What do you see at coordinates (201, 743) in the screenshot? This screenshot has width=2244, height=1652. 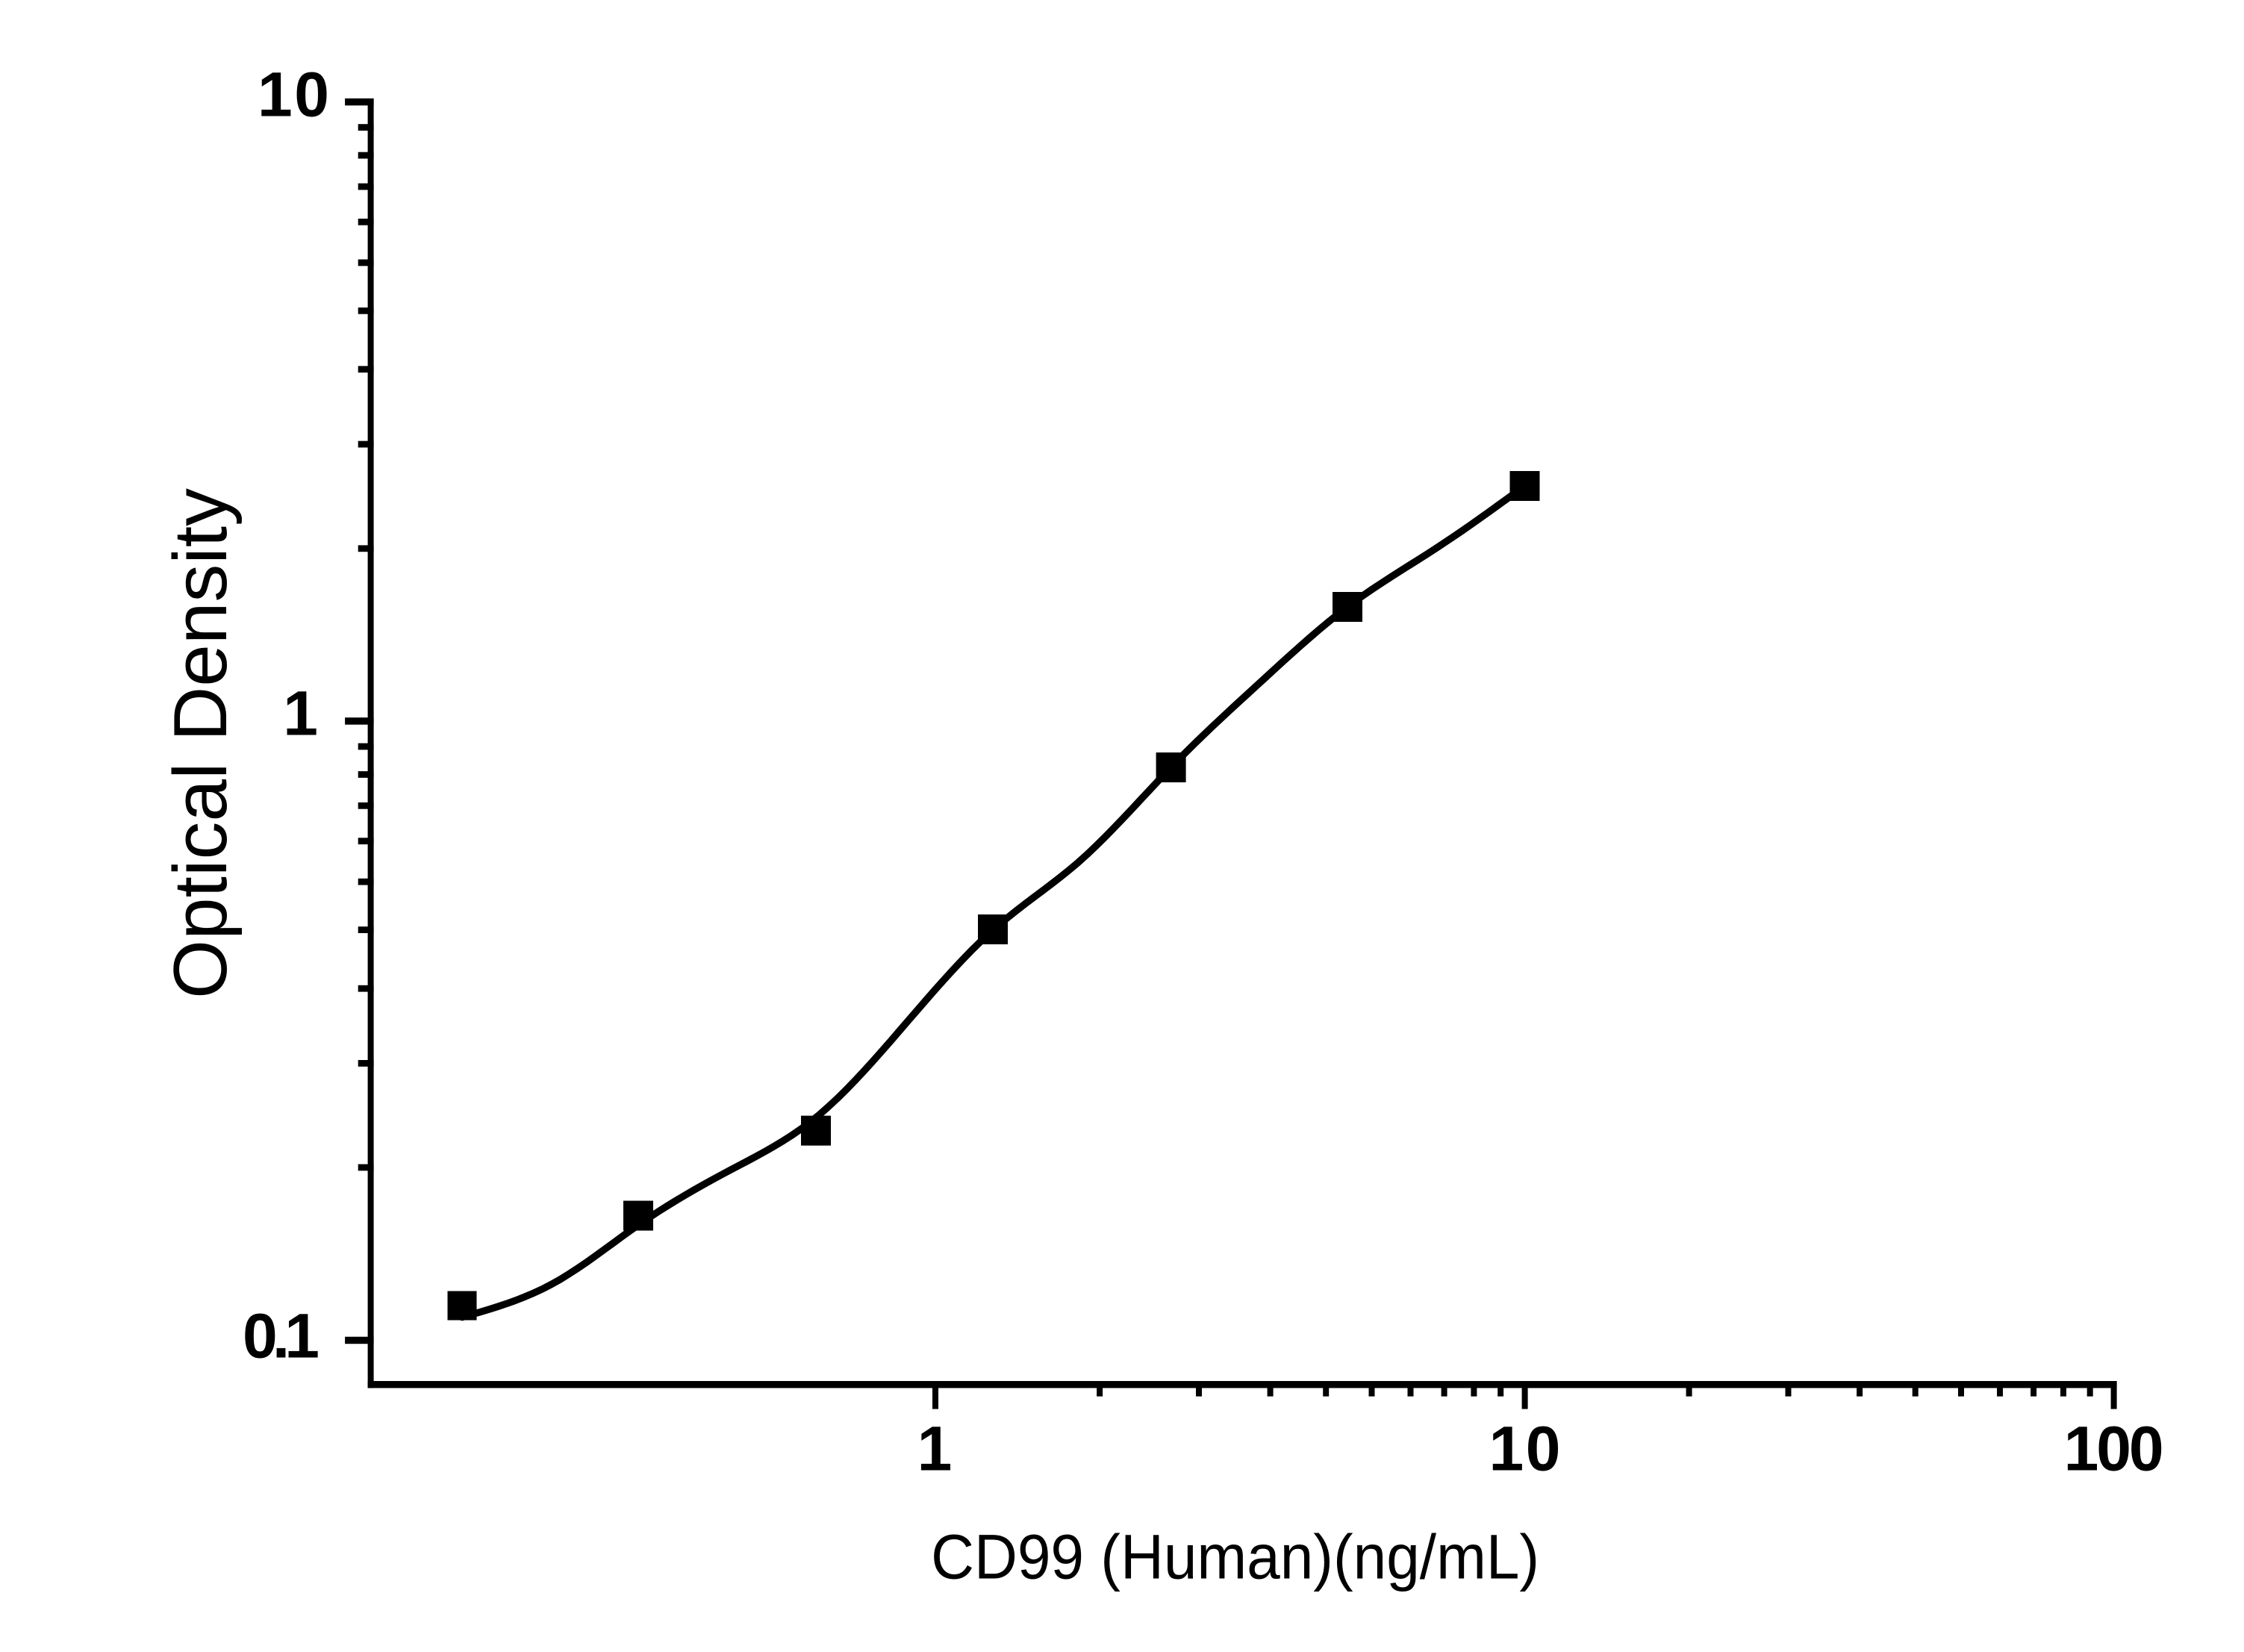 I see `svg-text: Optical Density` at bounding box center [201, 743].